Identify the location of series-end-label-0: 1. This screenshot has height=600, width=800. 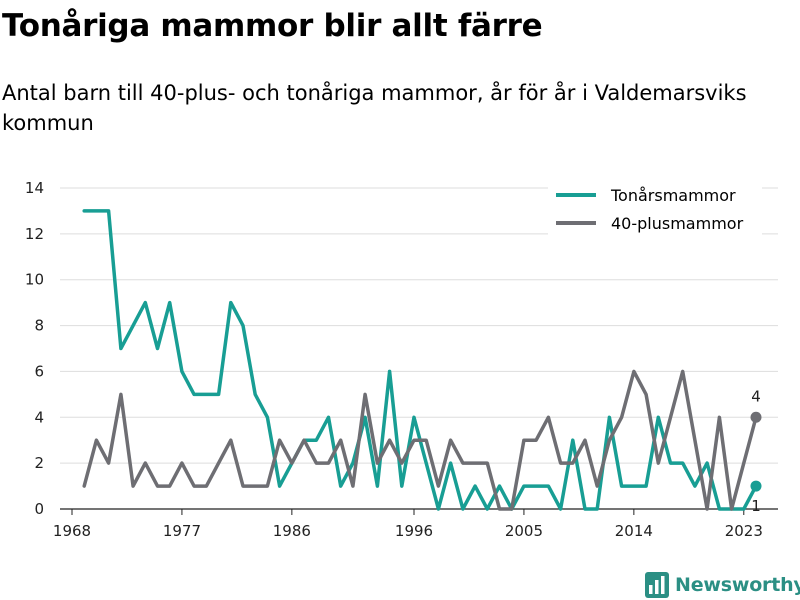
(756, 506).